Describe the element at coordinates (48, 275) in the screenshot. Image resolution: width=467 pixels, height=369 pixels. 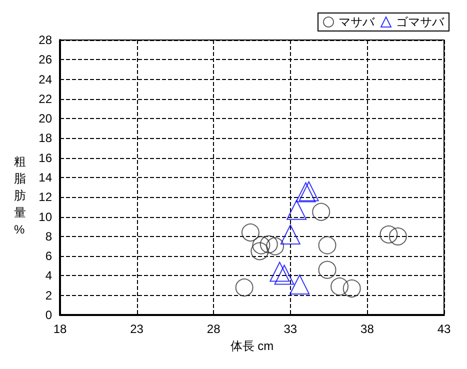
I see `y-tick-label: 4` at that location.